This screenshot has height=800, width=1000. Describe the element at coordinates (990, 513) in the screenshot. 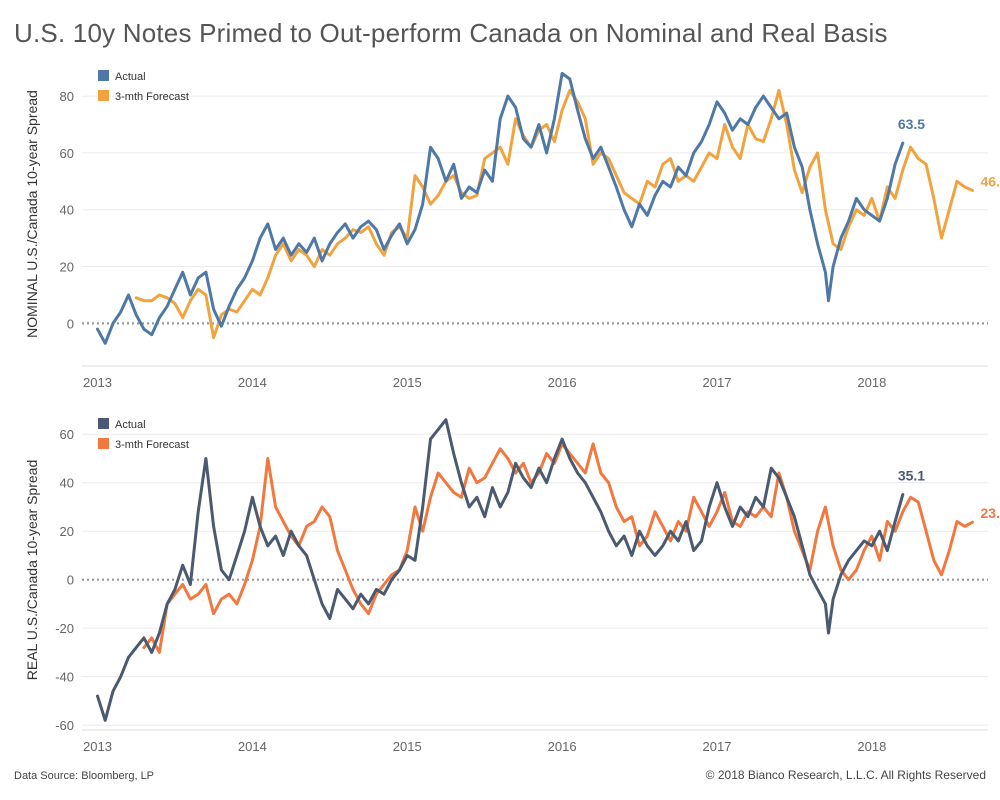

I see `end-label-forecast: 23.7` at that location.